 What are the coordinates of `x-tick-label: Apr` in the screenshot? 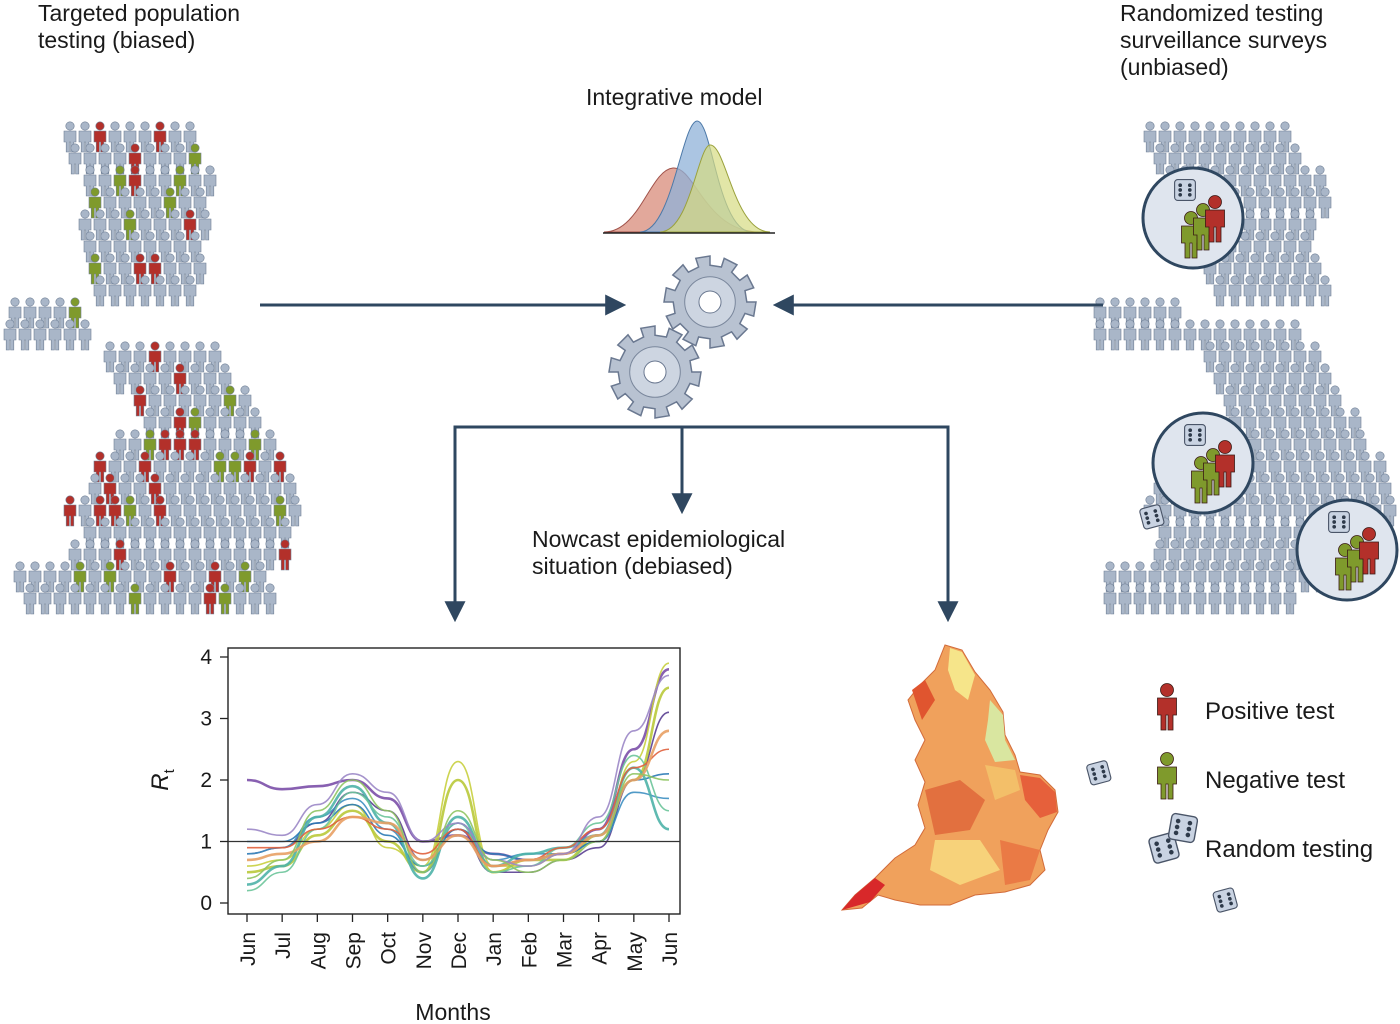 It's located at (600, 948).